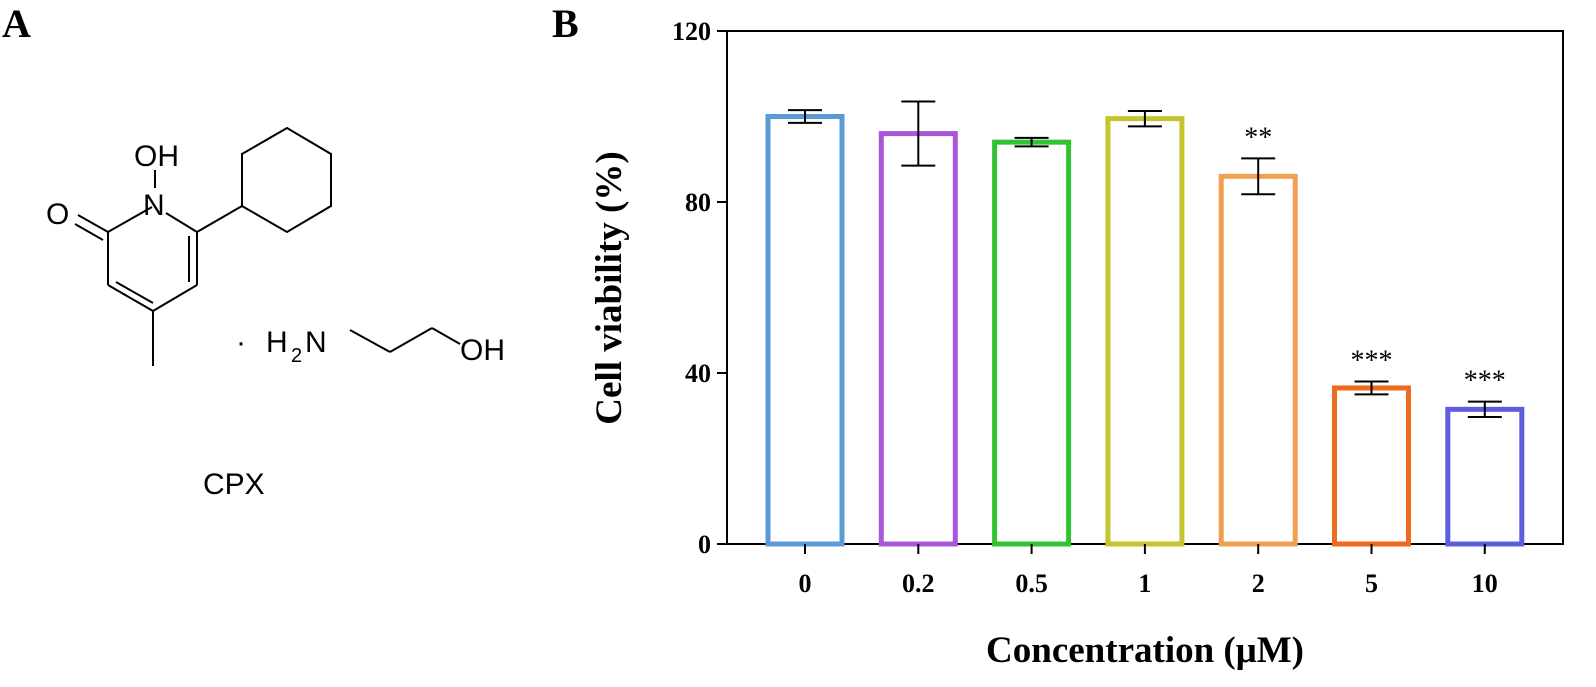  What do you see at coordinates (1144, 583) in the screenshot?
I see `x-tick-label-1: 1` at bounding box center [1144, 583].